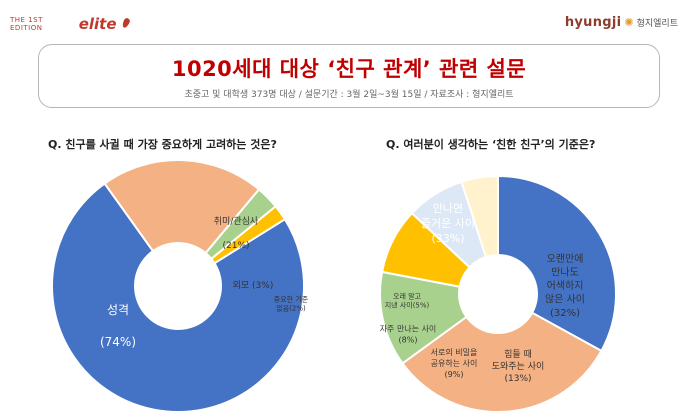  What do you see at coordinates (498, 294) in the screenshot?
I see `chart2-donut-hole` at bounding box center [498, 294].